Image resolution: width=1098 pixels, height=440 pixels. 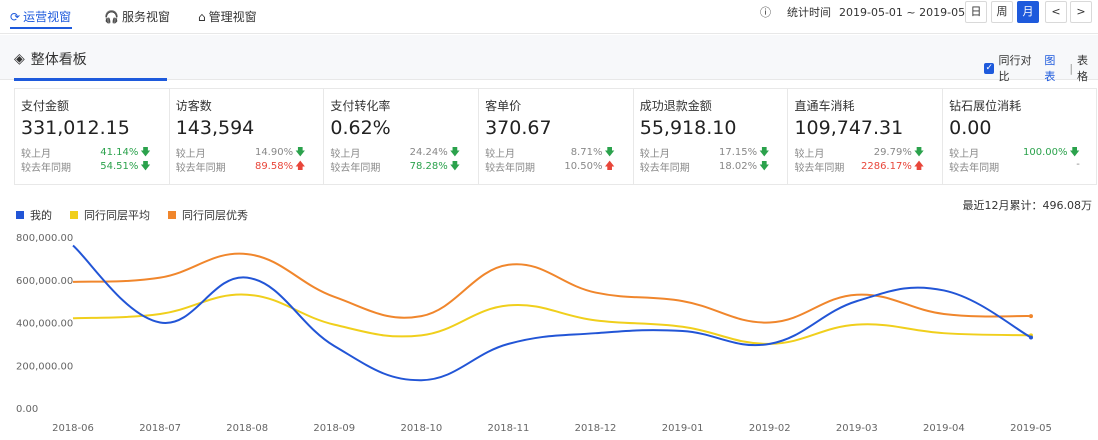 What do you see at coordinates (857, 428) in the screenshot?
I see `x-tick-label: 2019-03` at bounding box center [857, 428].